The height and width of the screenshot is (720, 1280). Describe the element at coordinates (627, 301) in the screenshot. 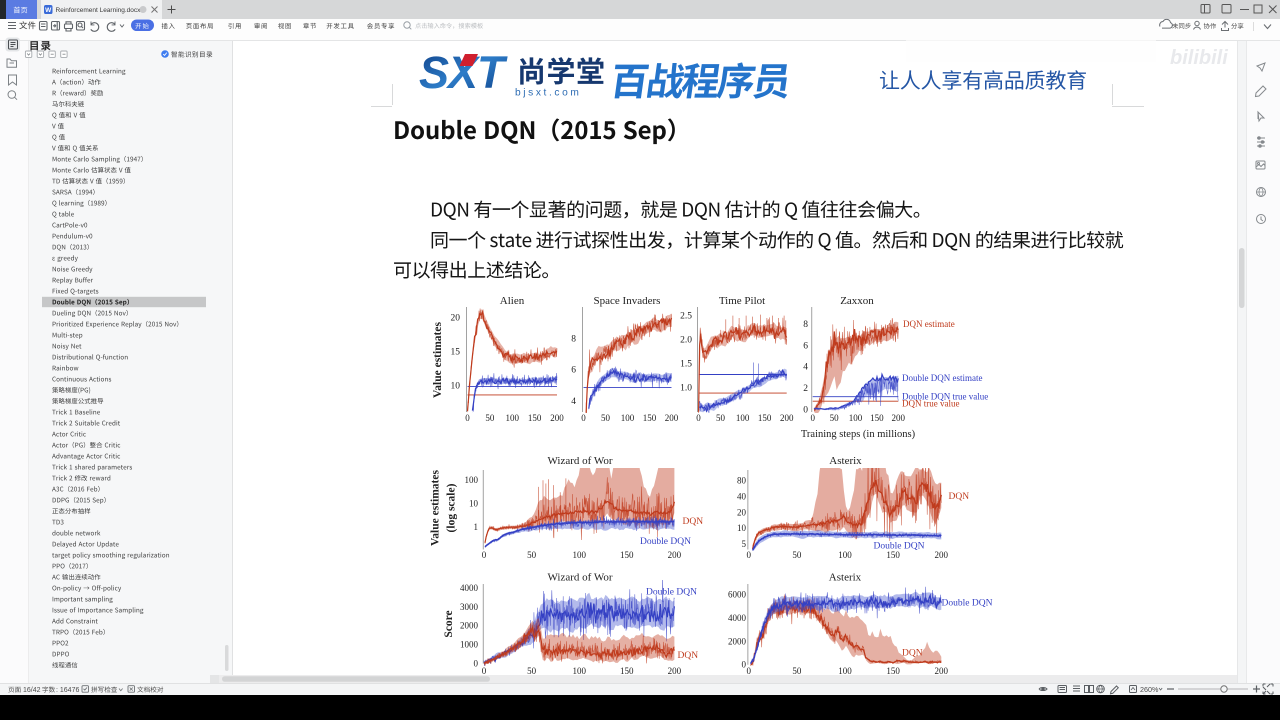

I see `svg-text: Space Invaders` at that location.